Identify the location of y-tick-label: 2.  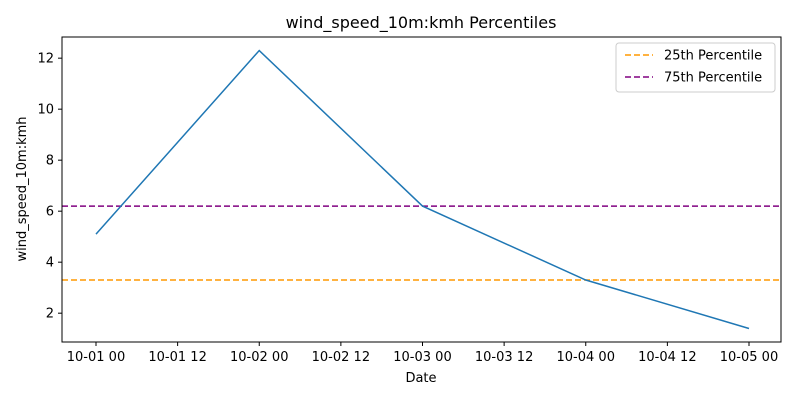
(50, 314).